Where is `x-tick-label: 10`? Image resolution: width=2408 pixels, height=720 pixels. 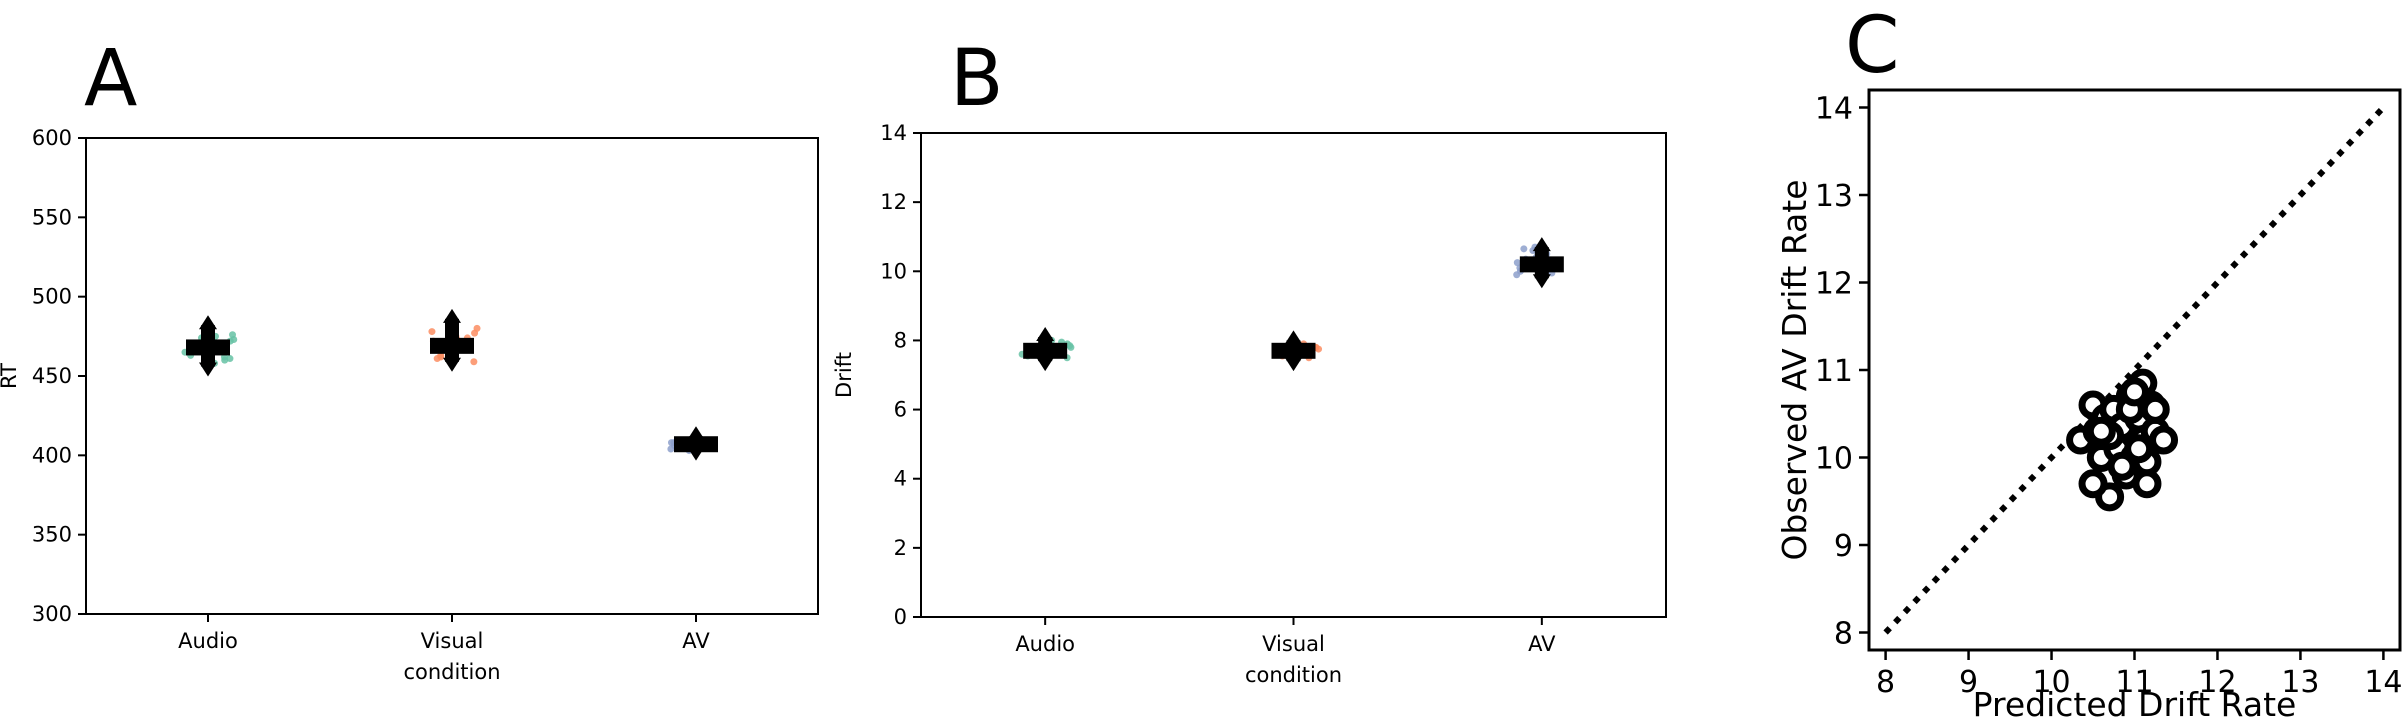 x-tick-label: 10 is located at coordinates (2051, 682).